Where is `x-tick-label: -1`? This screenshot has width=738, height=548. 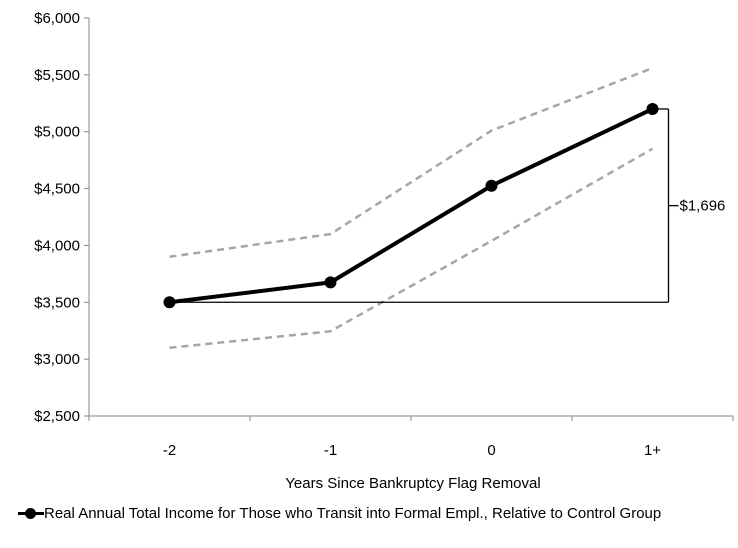 x-tick-label: -1 is located at coordinates (330, 450).